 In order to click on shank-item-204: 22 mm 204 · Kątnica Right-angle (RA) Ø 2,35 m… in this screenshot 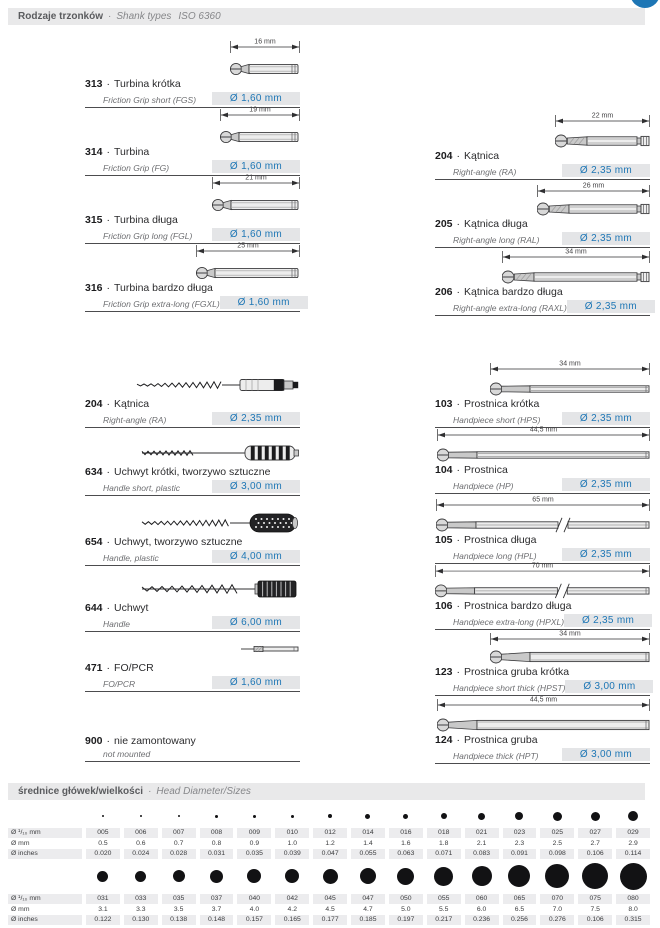, I will do `click(542, 145)`.